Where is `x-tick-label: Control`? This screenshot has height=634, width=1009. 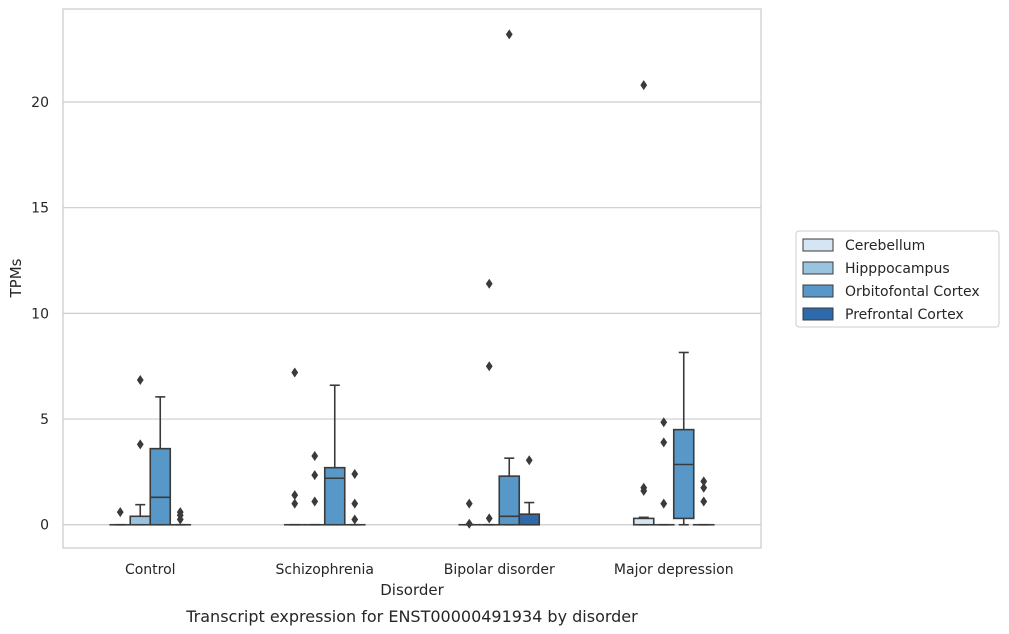 x-tick-label: Control is located at coordinates (150, 570).